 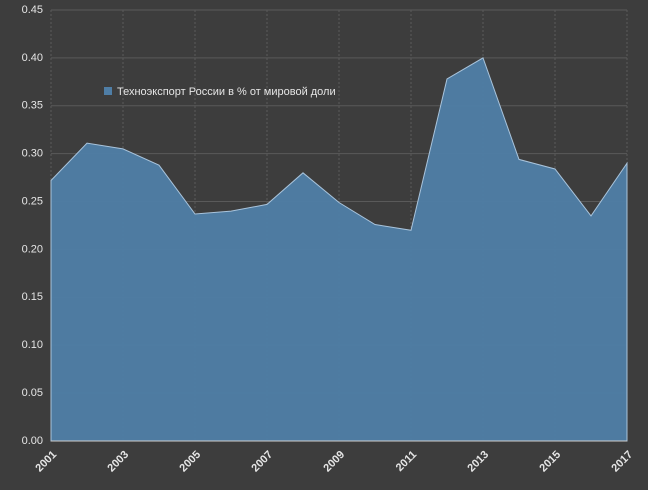 I want to click on y-tick-label: 0.40, so click(x=32, y=58).